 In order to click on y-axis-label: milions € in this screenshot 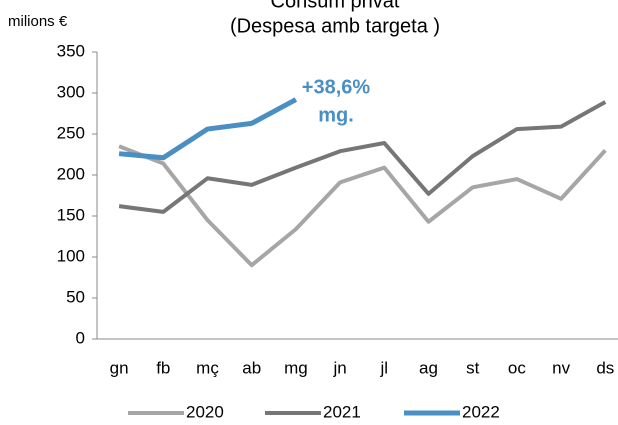, I will do `click(38, 21)`.